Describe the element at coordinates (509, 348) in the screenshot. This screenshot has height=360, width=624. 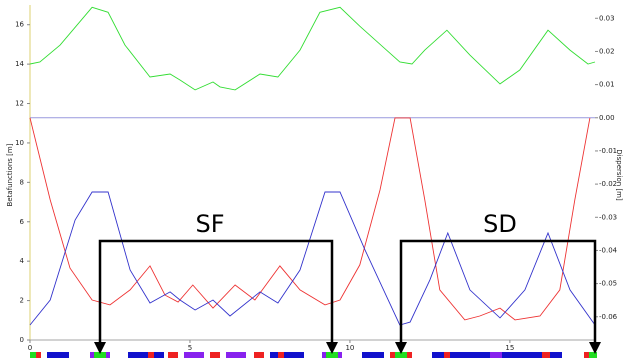
I see `x-tick-label: 15` at that location.